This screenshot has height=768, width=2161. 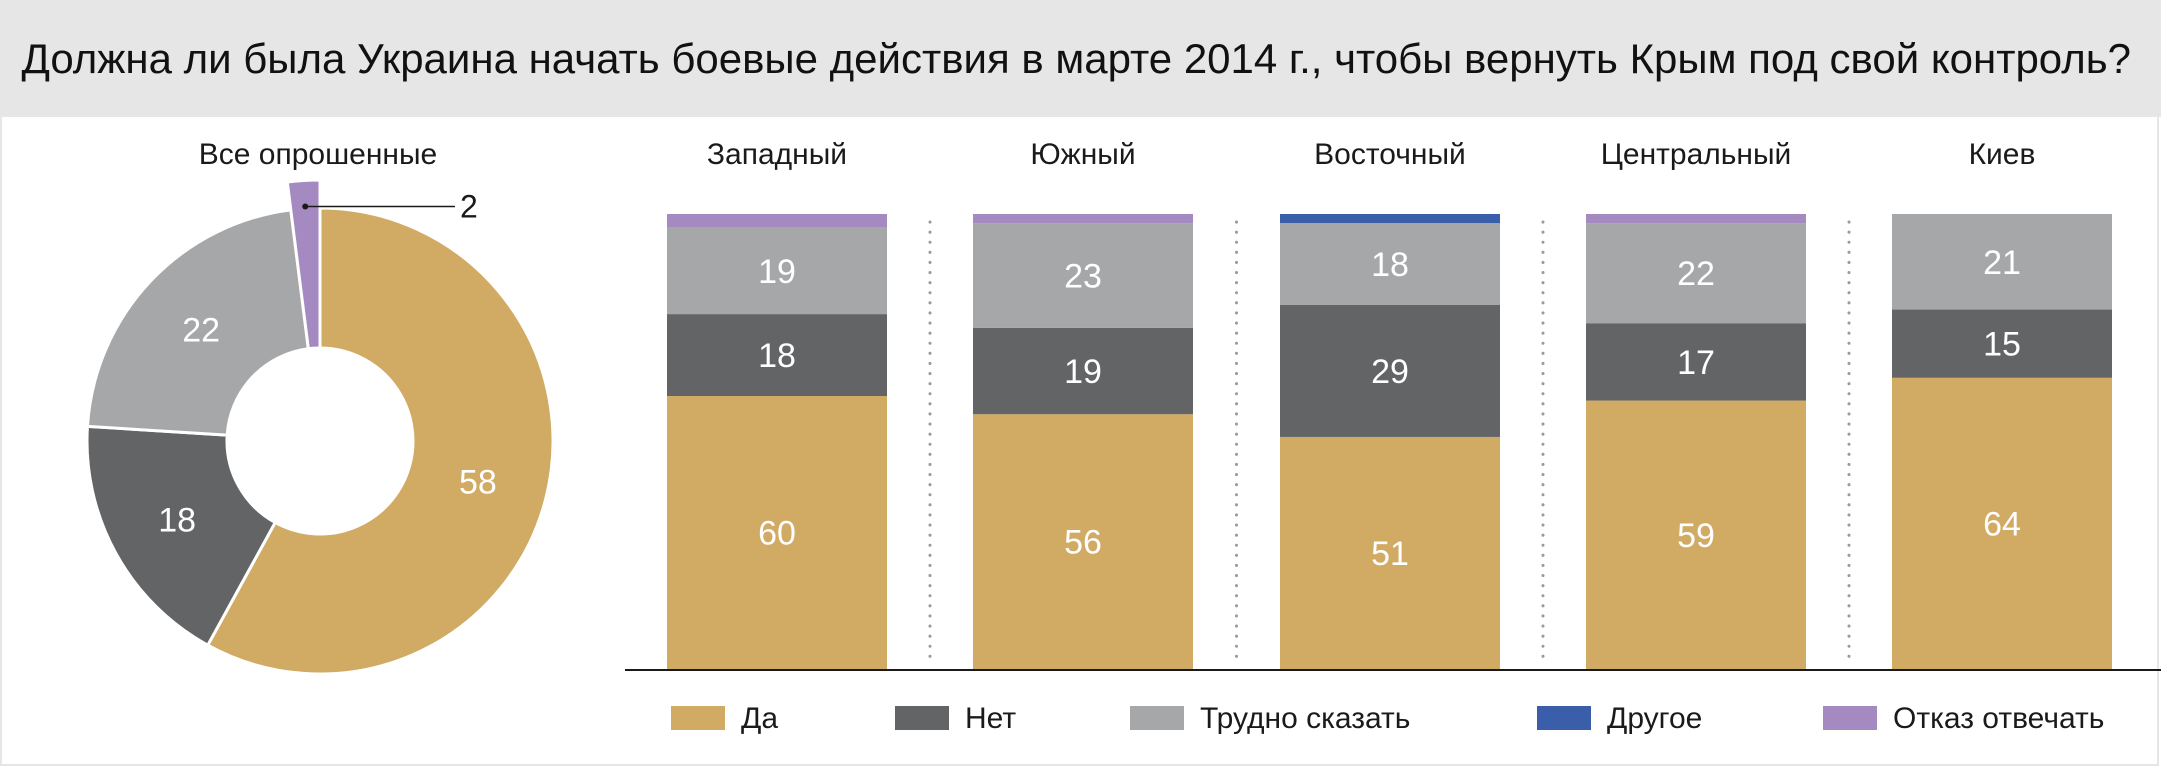 I want to click on legend-swatch-отказ-отвечать, so click(x=1850, y=718).